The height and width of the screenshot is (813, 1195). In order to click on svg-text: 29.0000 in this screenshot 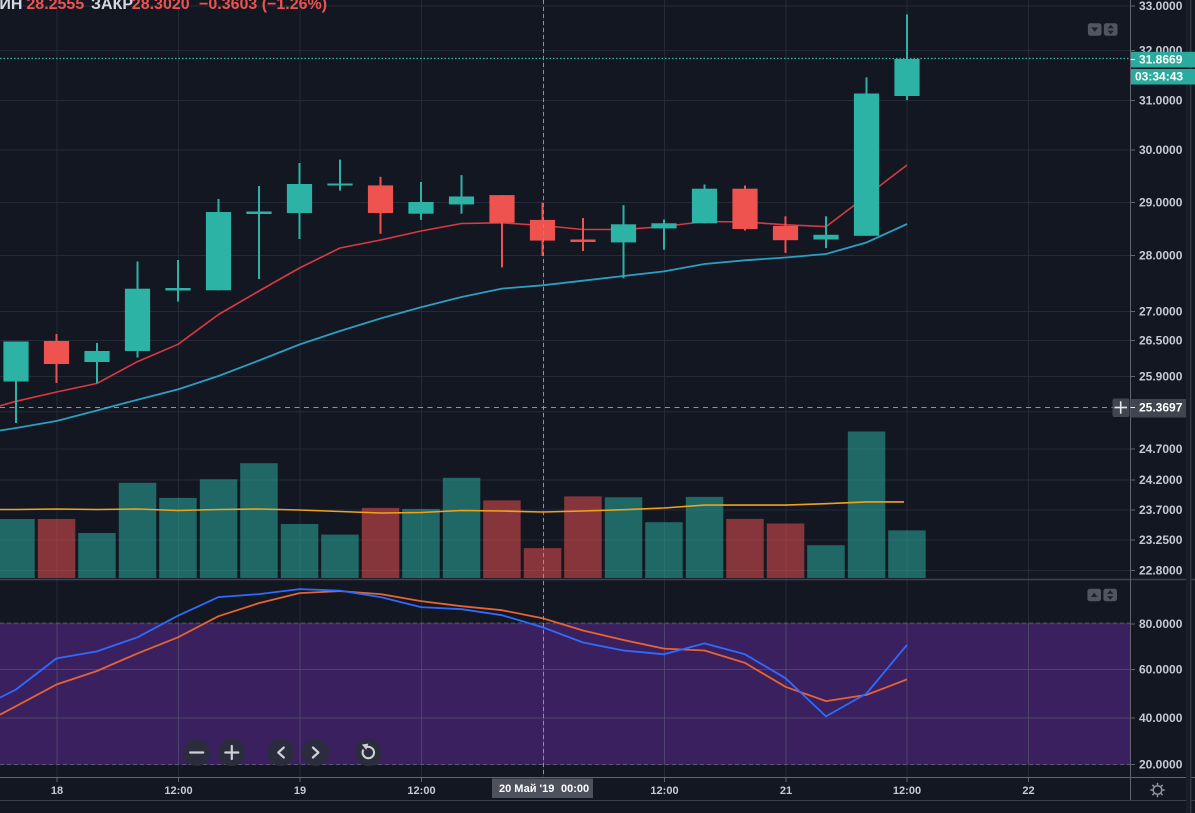, I will do `click(1161, 203)`.